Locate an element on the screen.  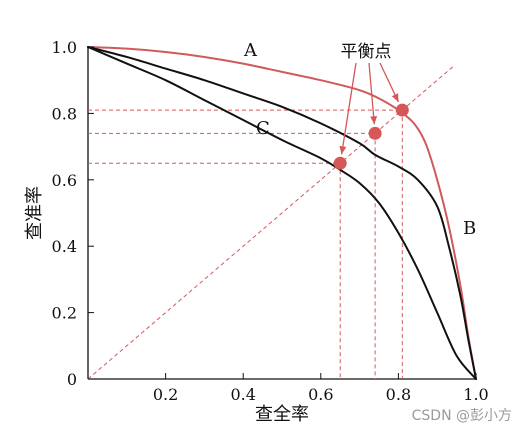
watermark: CSDN @彭小方 is located at coordinates (462, 416).